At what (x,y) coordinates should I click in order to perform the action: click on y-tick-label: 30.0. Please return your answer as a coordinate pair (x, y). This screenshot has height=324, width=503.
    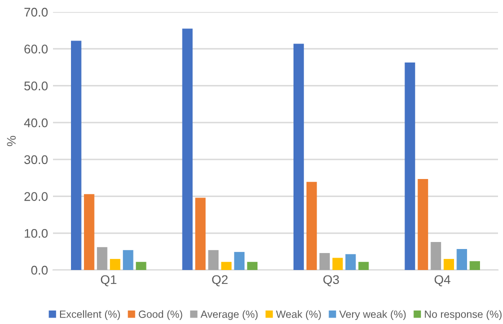
    Looking at the image, I should click on (36, 159).